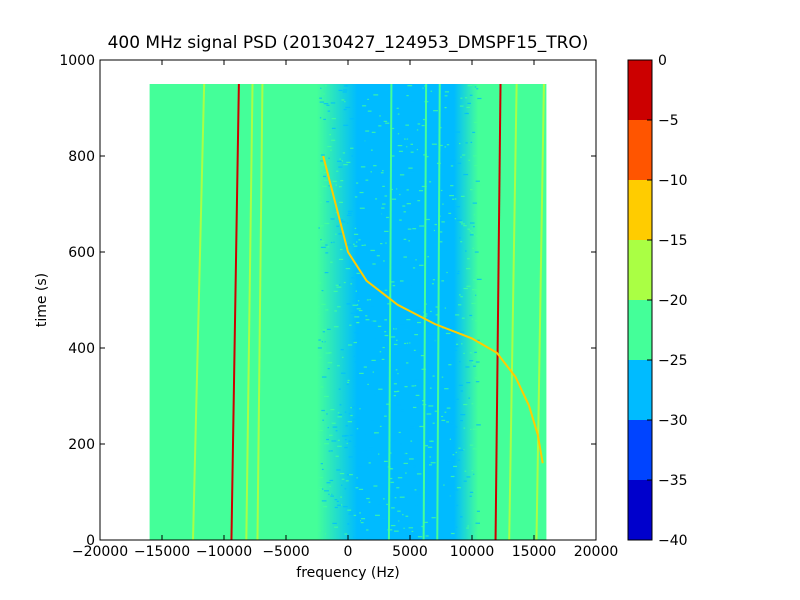 The height and width of the screenshot is (600, 800). I want to click on colorbar-segment, so click(640, 390).